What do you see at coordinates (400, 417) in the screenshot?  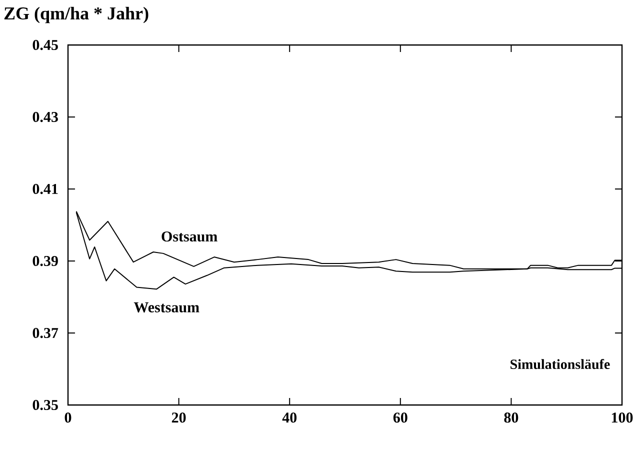 I see `x-tick-label: 60` at bounding box center [400, 417].